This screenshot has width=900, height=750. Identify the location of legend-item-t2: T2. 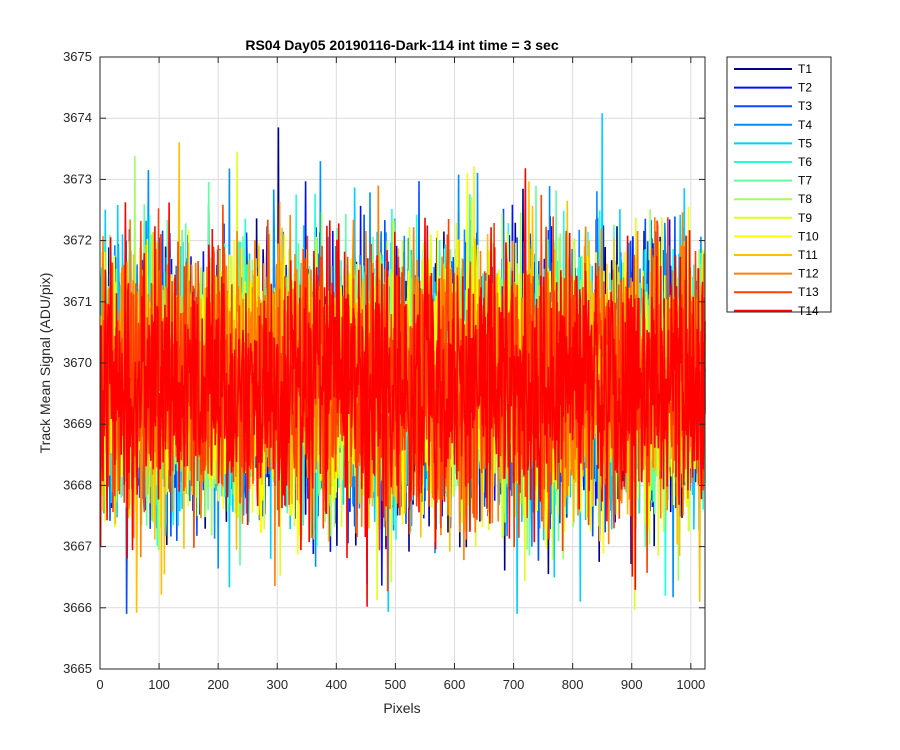
(773, 88).